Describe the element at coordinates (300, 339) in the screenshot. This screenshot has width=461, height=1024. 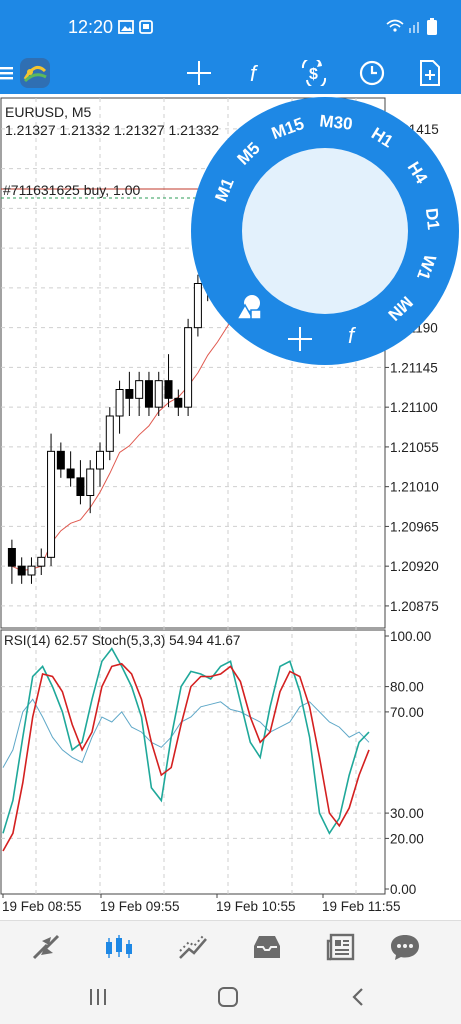
I see `wheel-crosshair-icon` at that location.